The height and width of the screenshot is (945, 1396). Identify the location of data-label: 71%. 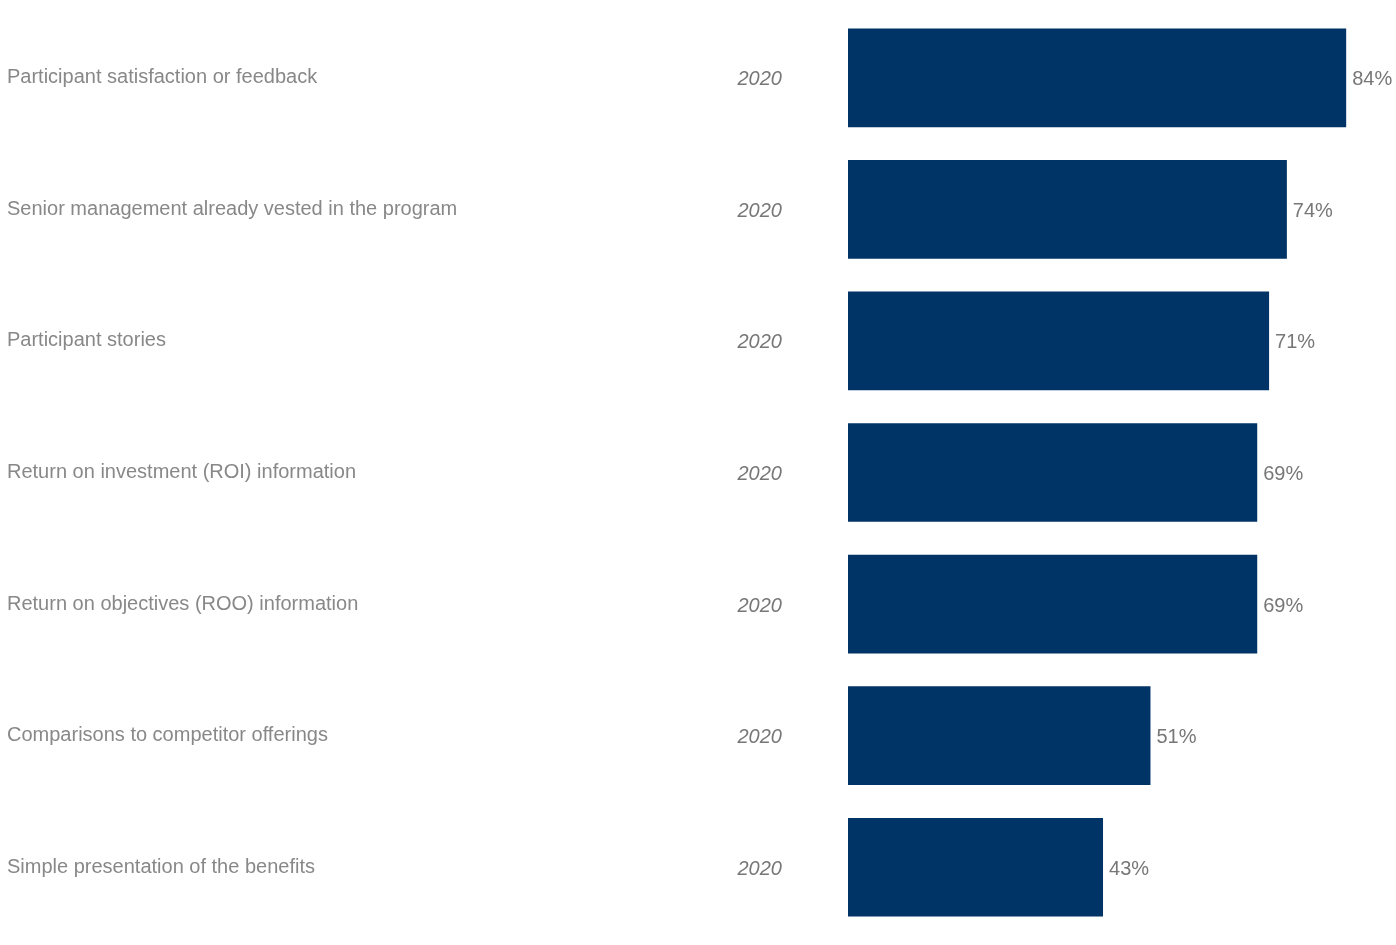
(1295, 341).